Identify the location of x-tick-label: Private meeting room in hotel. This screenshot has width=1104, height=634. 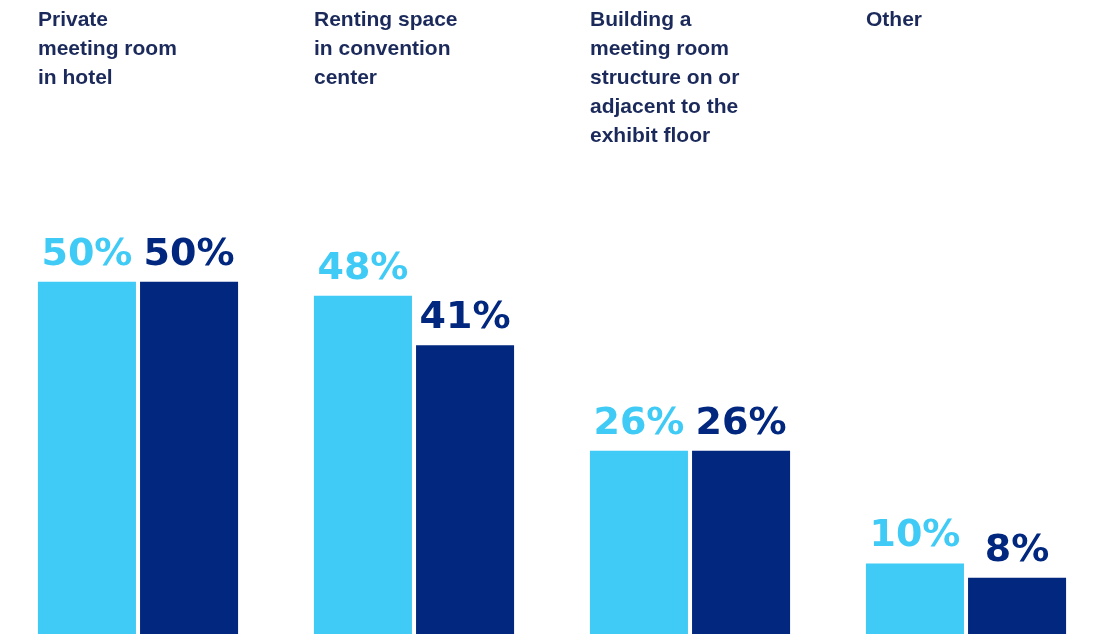
(108, 48).